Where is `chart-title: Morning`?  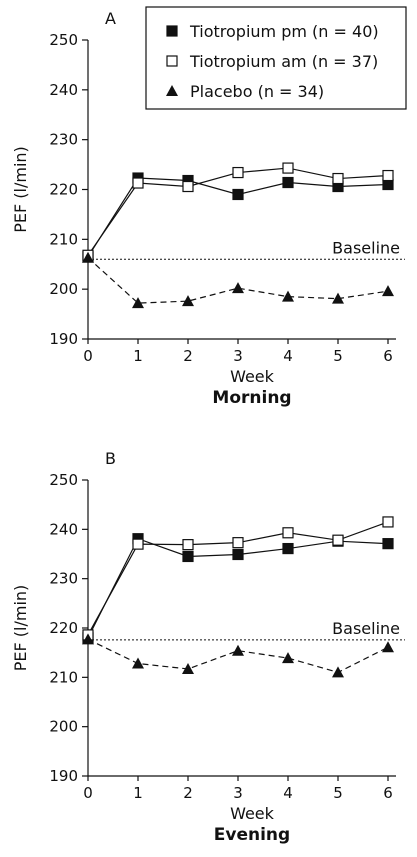
chart-title: Morning is located at coordinates (251, 398).